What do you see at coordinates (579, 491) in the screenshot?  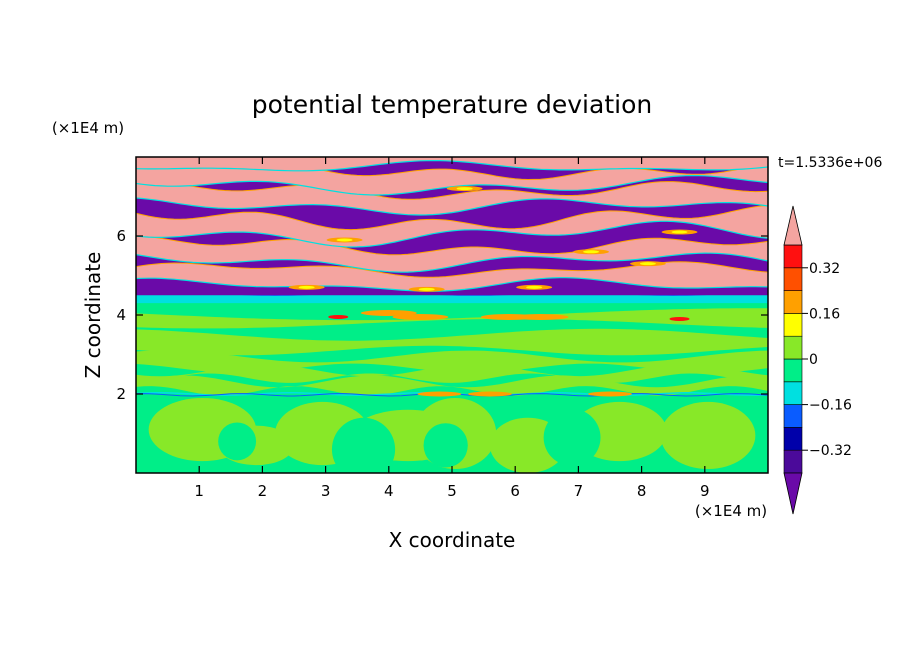 I see `x-tick-label: 7` at bounding box center [579, 491].